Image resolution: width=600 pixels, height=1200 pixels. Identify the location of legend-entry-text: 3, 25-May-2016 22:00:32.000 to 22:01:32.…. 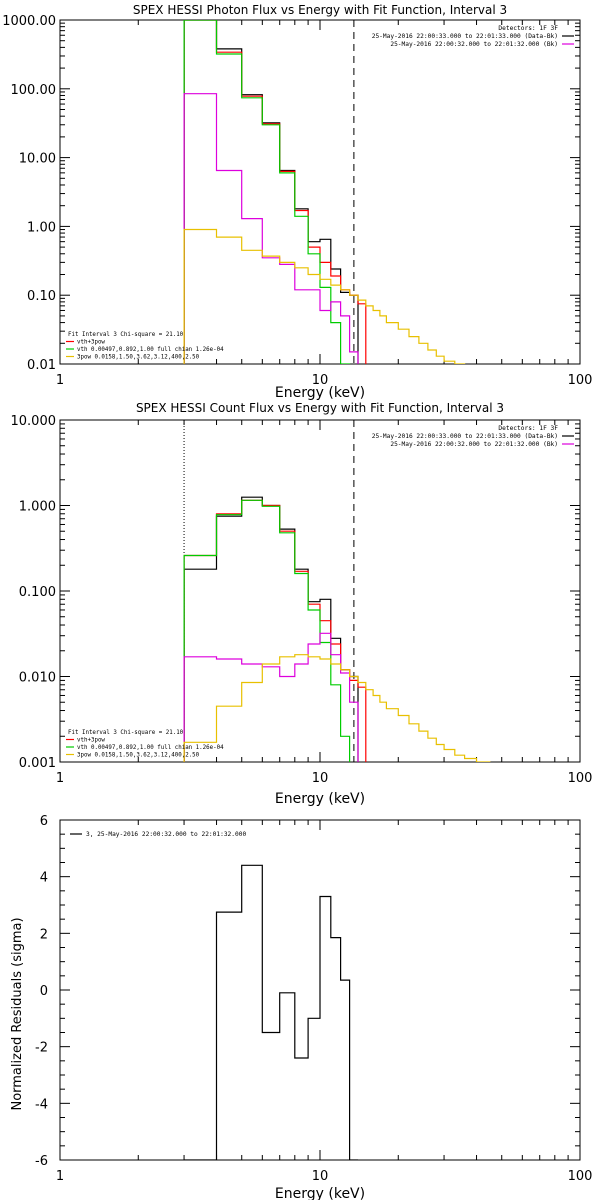
(166, 834).